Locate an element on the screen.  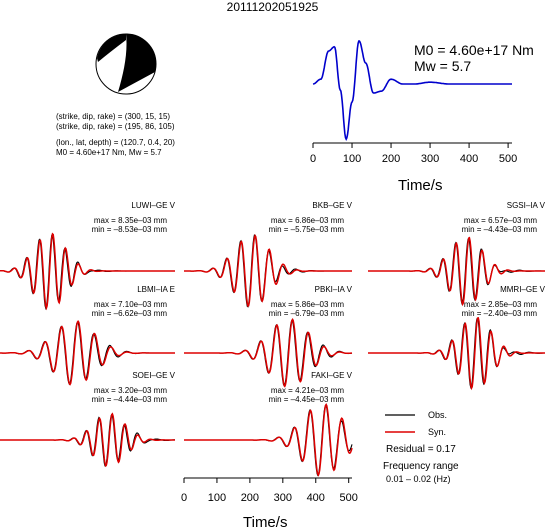
beachball-compressional-quadrant is located at coordinates (137, 62).